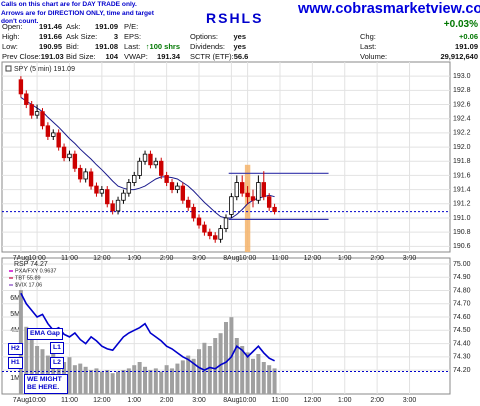 This screenshot has height=406, width=480. Describe the element at coordinates (419, 24) in the screenshot. I see `quote-field: +0.03%` at that location.